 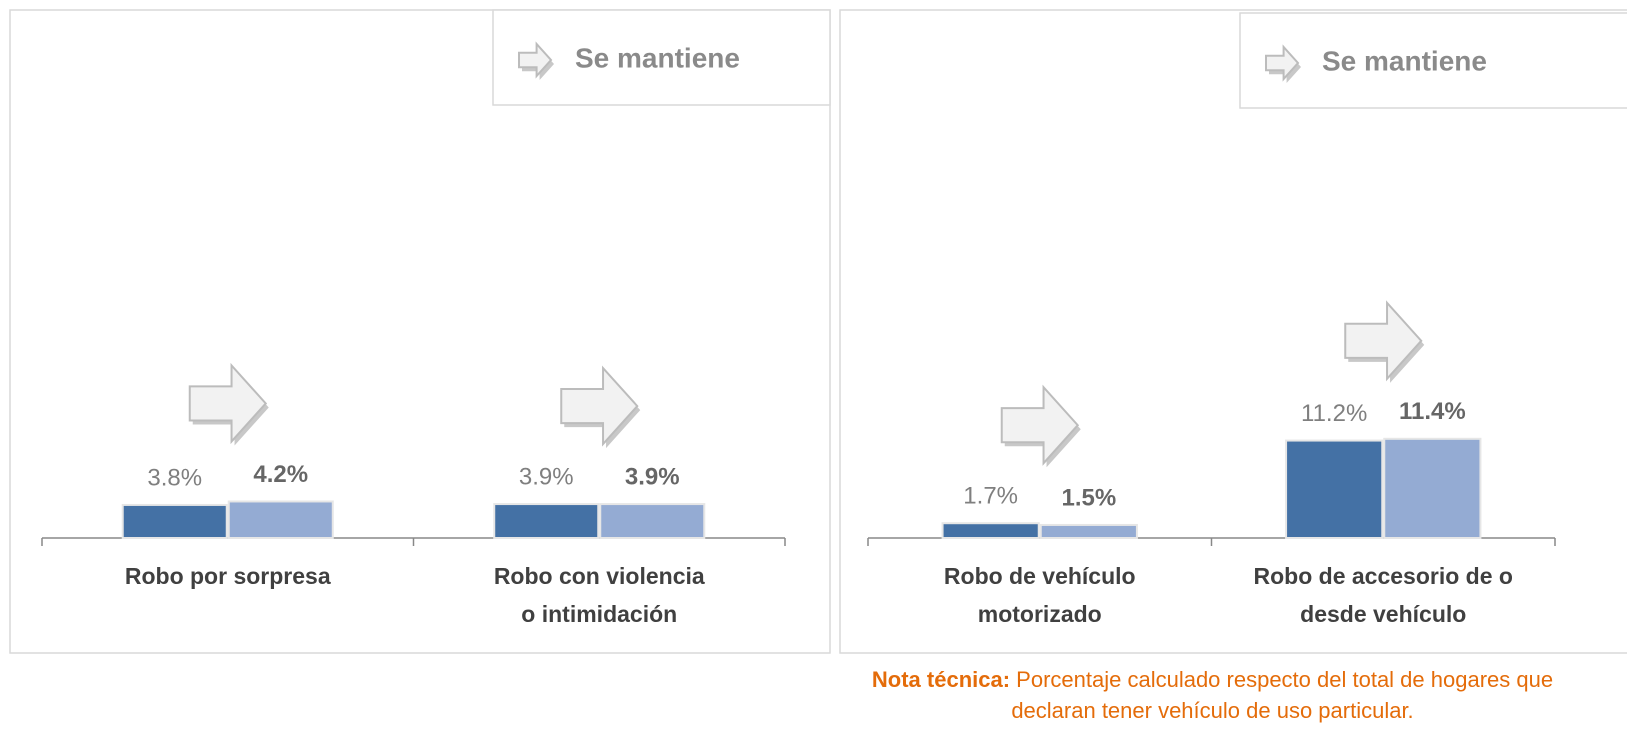 I want to click on value-label: 11.4%, so click(x=1432, y=411).